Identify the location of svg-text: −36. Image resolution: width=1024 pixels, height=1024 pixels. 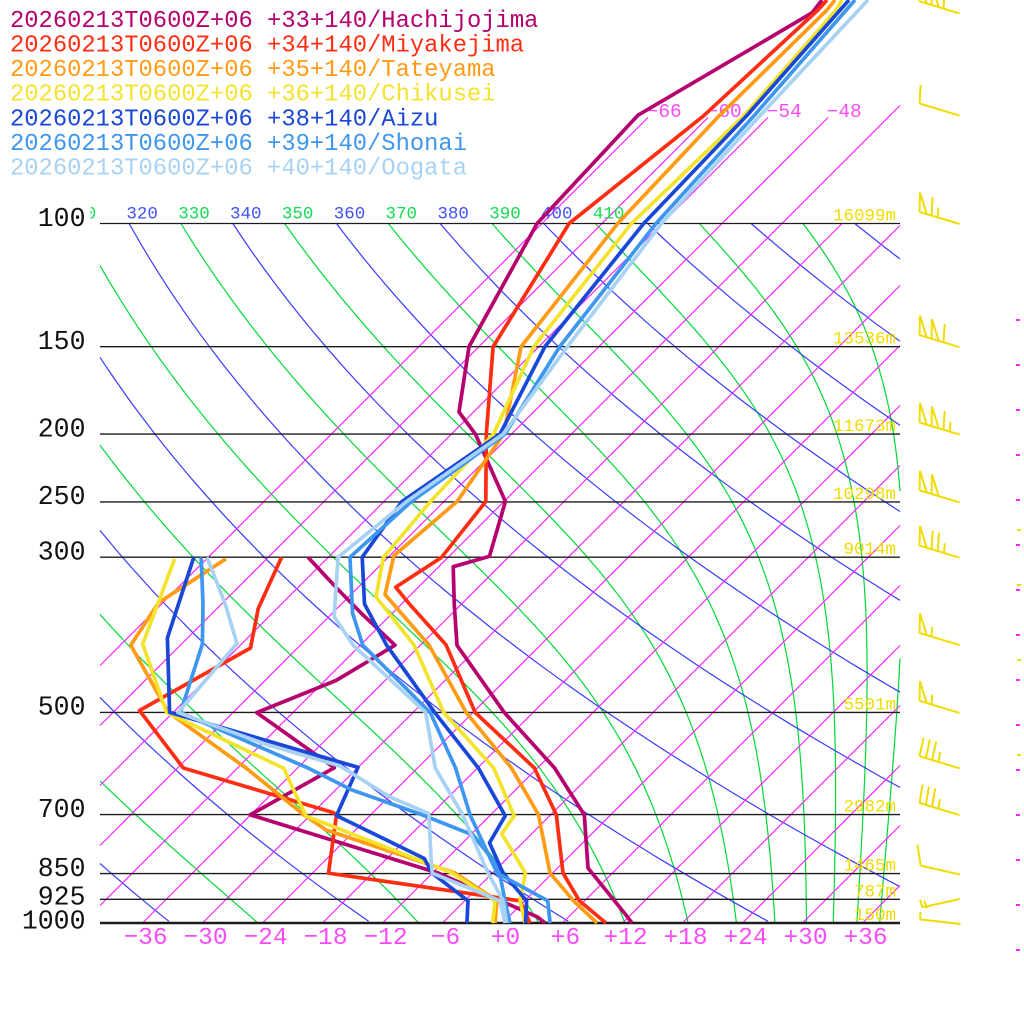
(145, 938).